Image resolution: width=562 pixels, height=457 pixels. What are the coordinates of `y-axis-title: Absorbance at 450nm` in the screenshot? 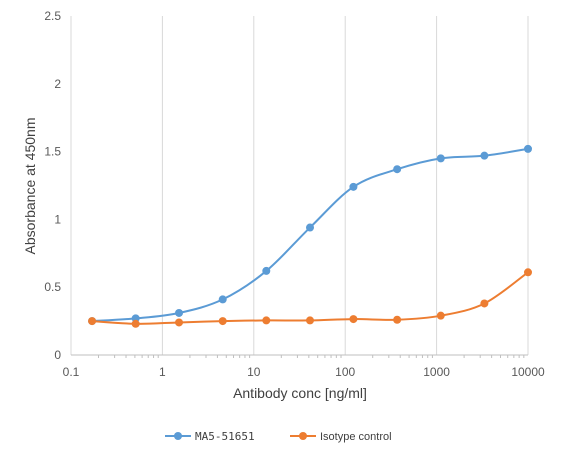 It's located at (30, 186).